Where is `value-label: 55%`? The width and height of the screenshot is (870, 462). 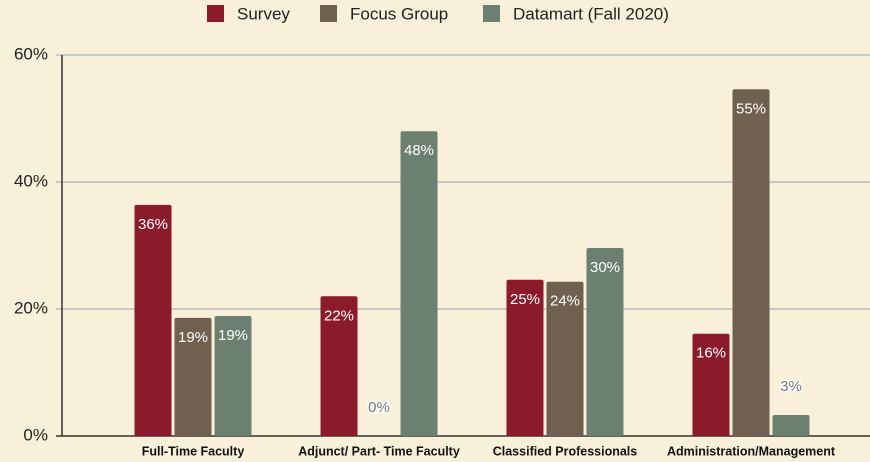
value-label: 55% is located at coordinates (751, 108).